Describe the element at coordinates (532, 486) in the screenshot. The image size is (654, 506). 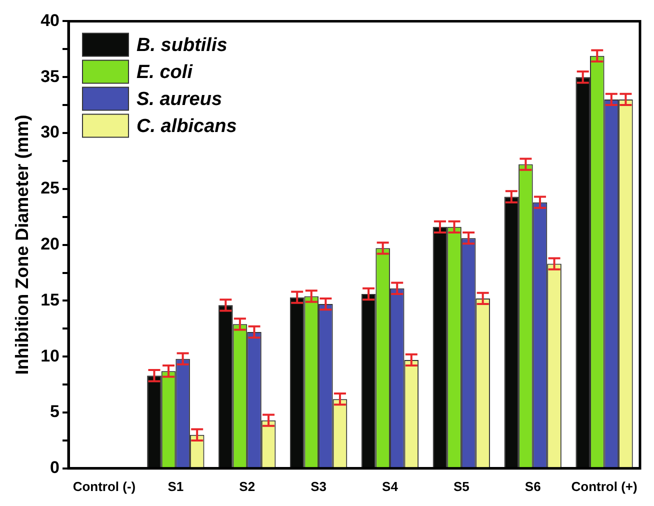
I see `x-tick-label: S6` at that location.